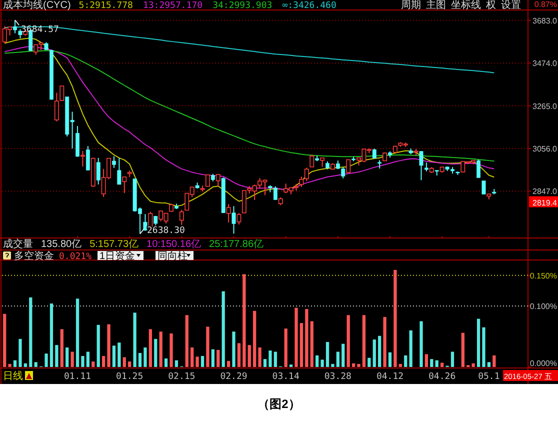 The image size is (558, 421). Describe the element at coordinates (545, 63) in the screenshot. I see `y-tick-label: 3474.0` at that location.